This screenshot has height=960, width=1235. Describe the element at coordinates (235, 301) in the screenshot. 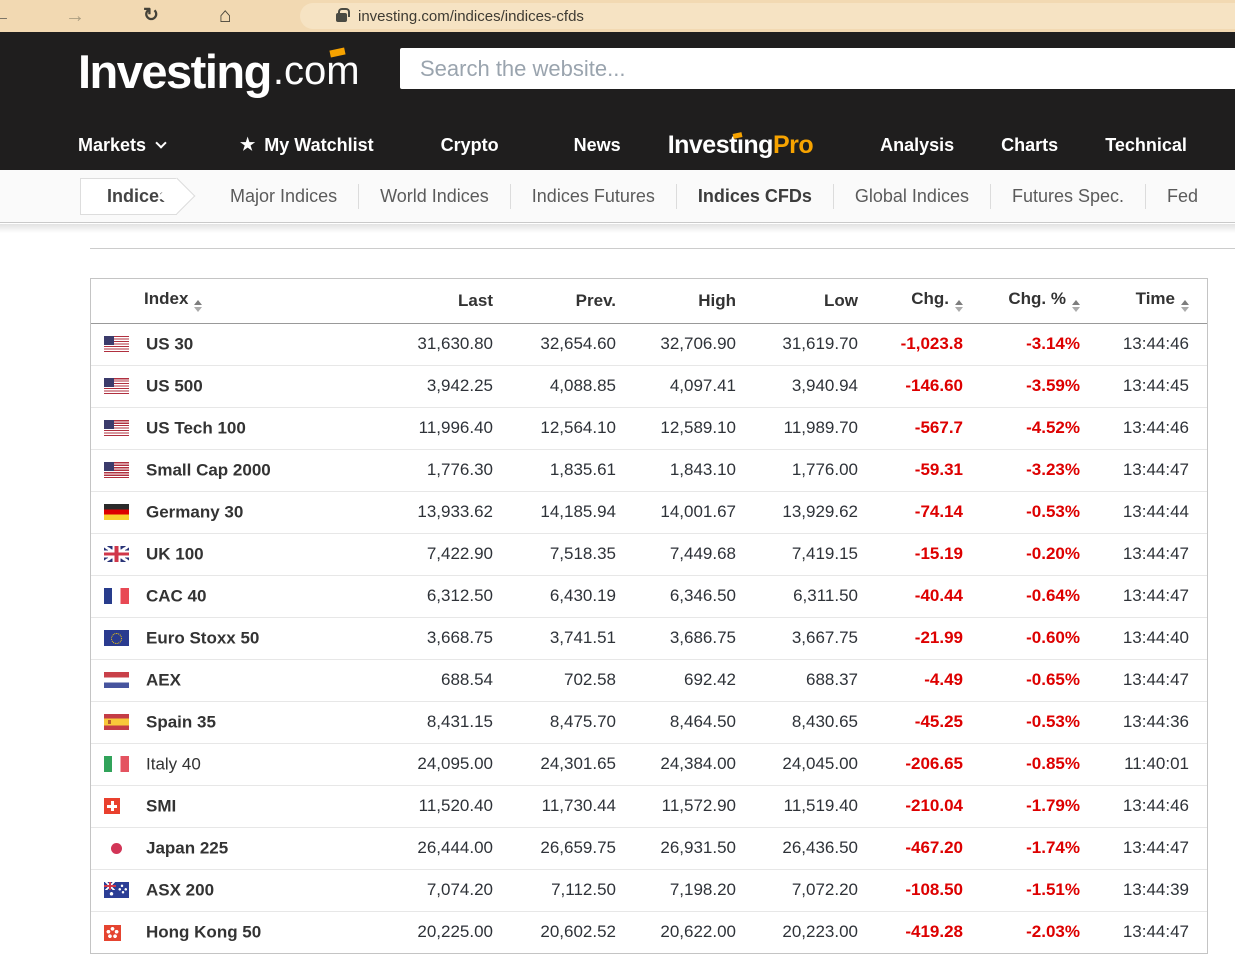

I see `column-header-index: Index` at that location.